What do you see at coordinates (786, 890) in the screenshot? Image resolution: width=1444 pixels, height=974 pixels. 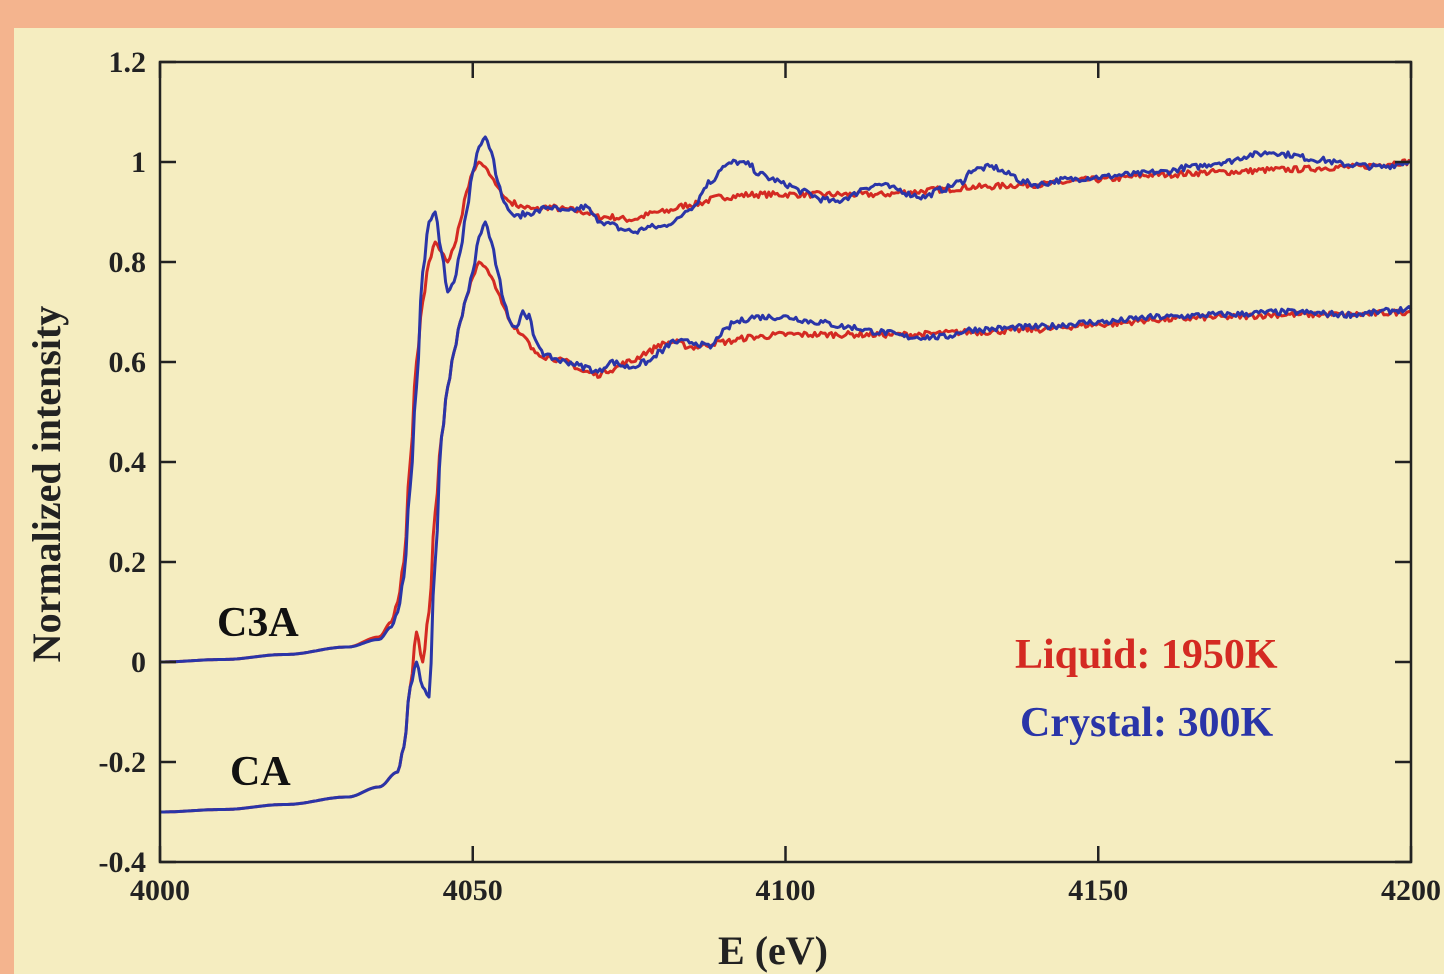 I see `x-tick-label: 4100` at bounding box center [786, 890].